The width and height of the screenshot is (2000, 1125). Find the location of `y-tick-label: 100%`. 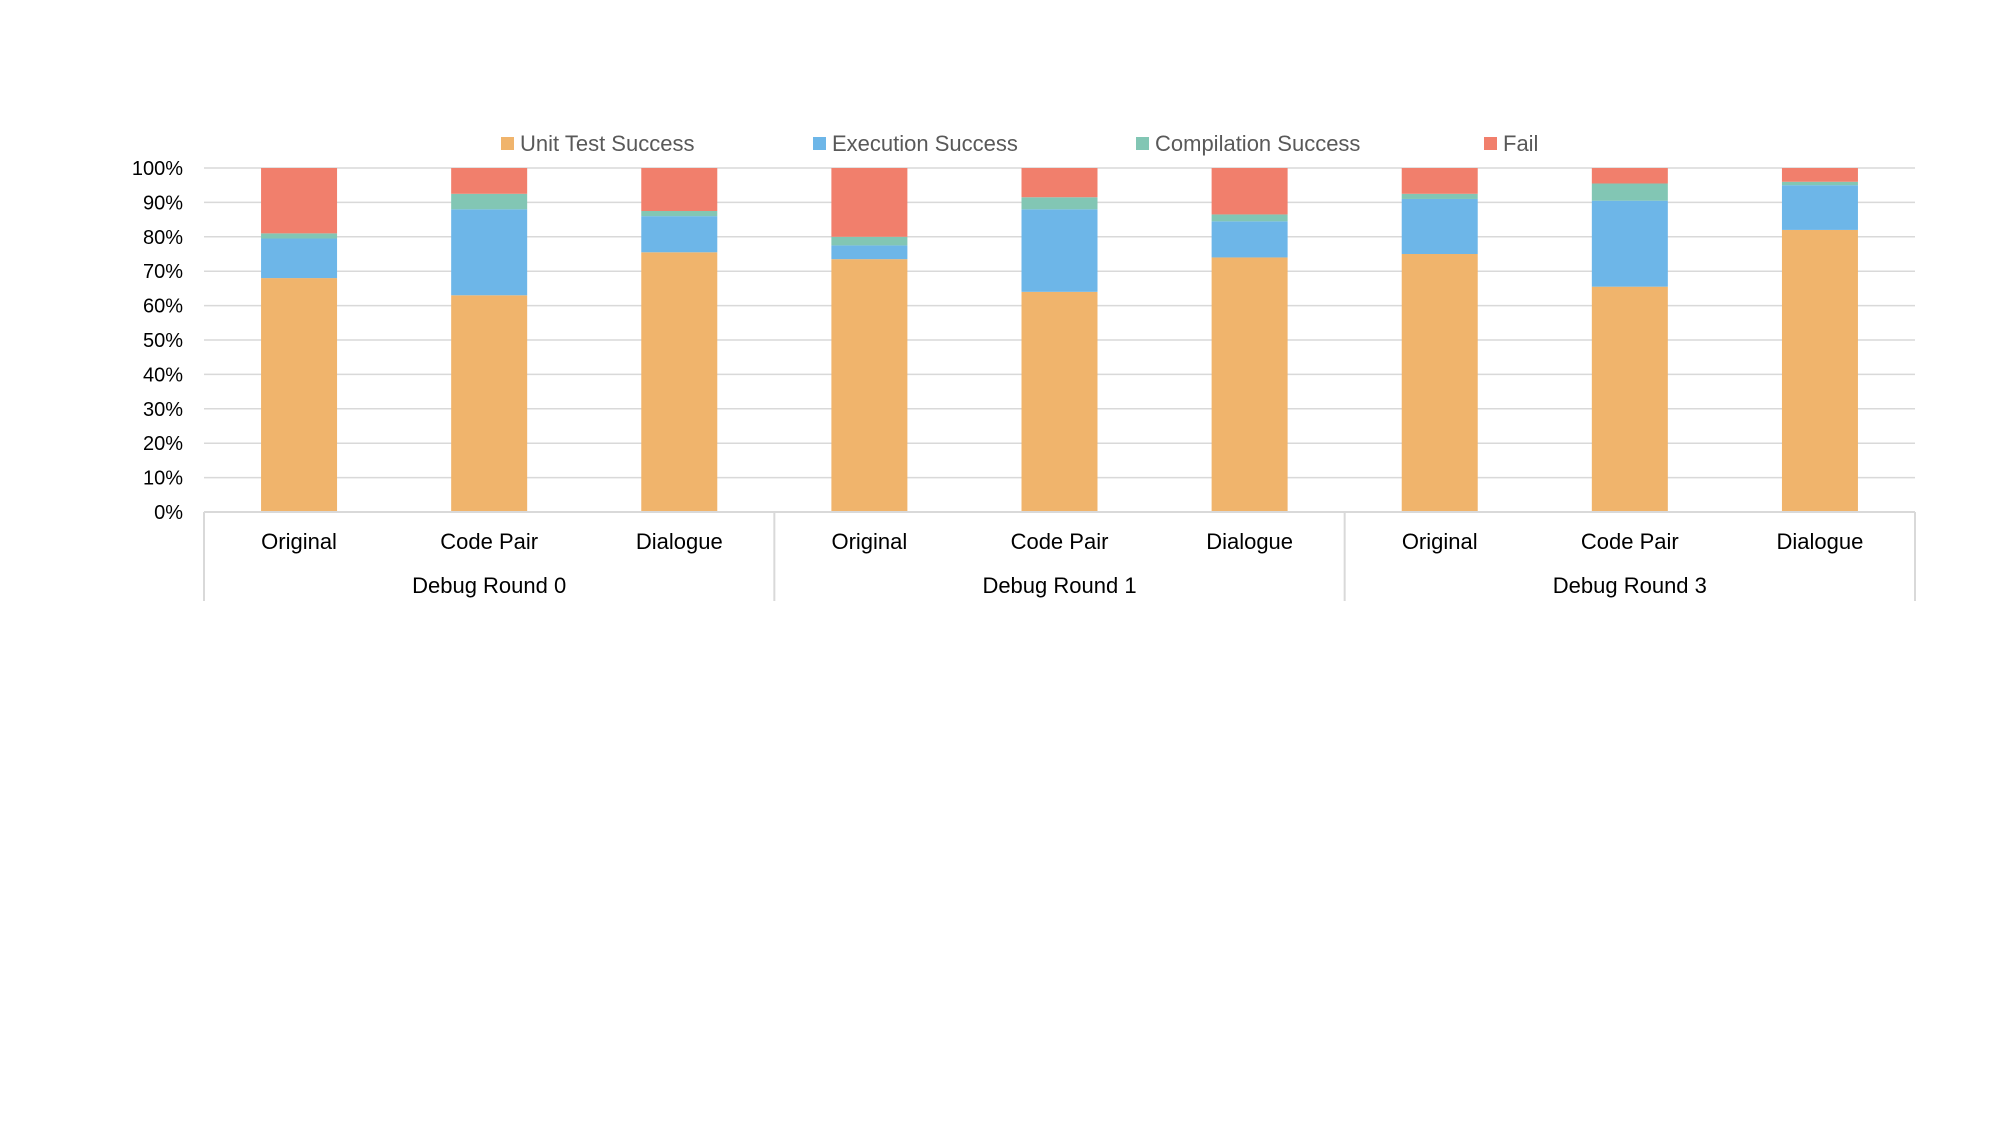

y-tick-label: 100% is located at coordinates (157, 169).